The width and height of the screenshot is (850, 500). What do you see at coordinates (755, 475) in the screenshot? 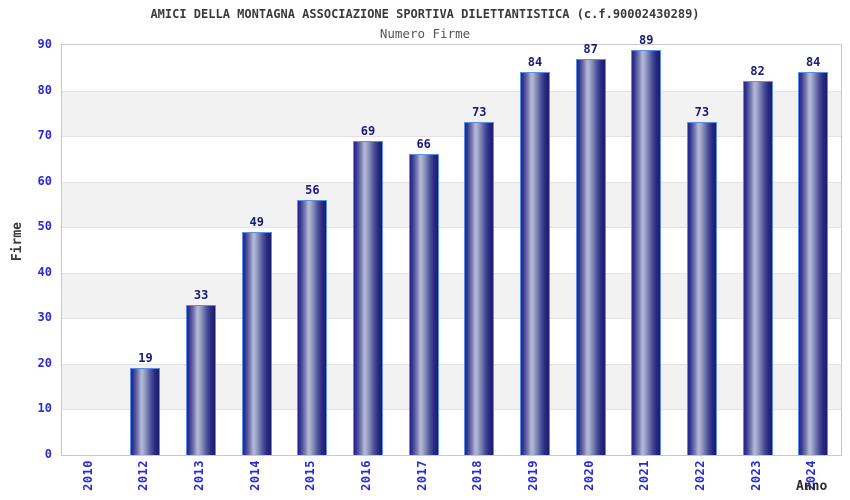
I see `x-tick-label: 2023` at bounding box center [755, 475].